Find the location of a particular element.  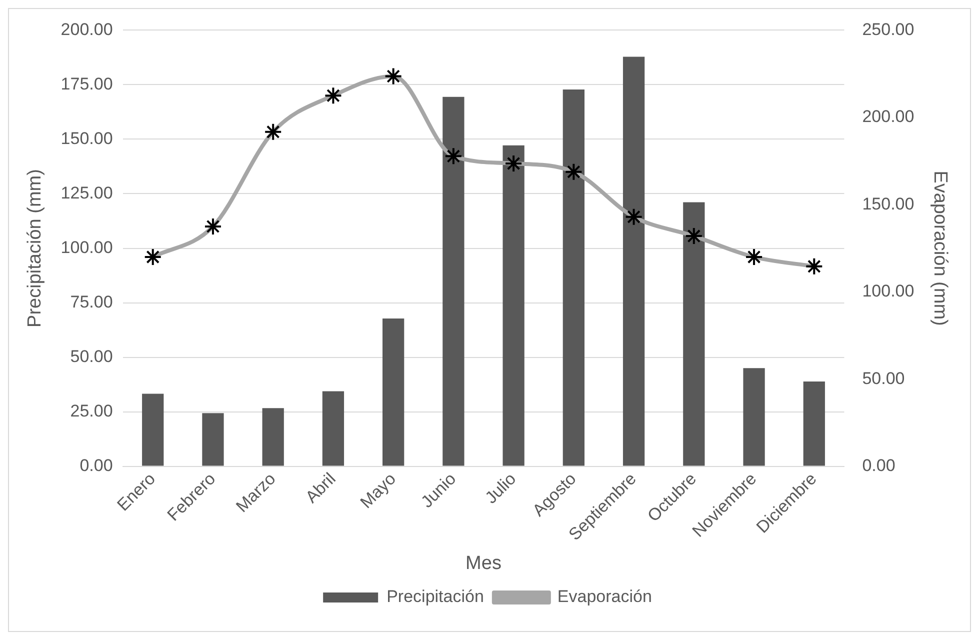

y2-tick-label: 150.00 is located at coordinates (888, 204).